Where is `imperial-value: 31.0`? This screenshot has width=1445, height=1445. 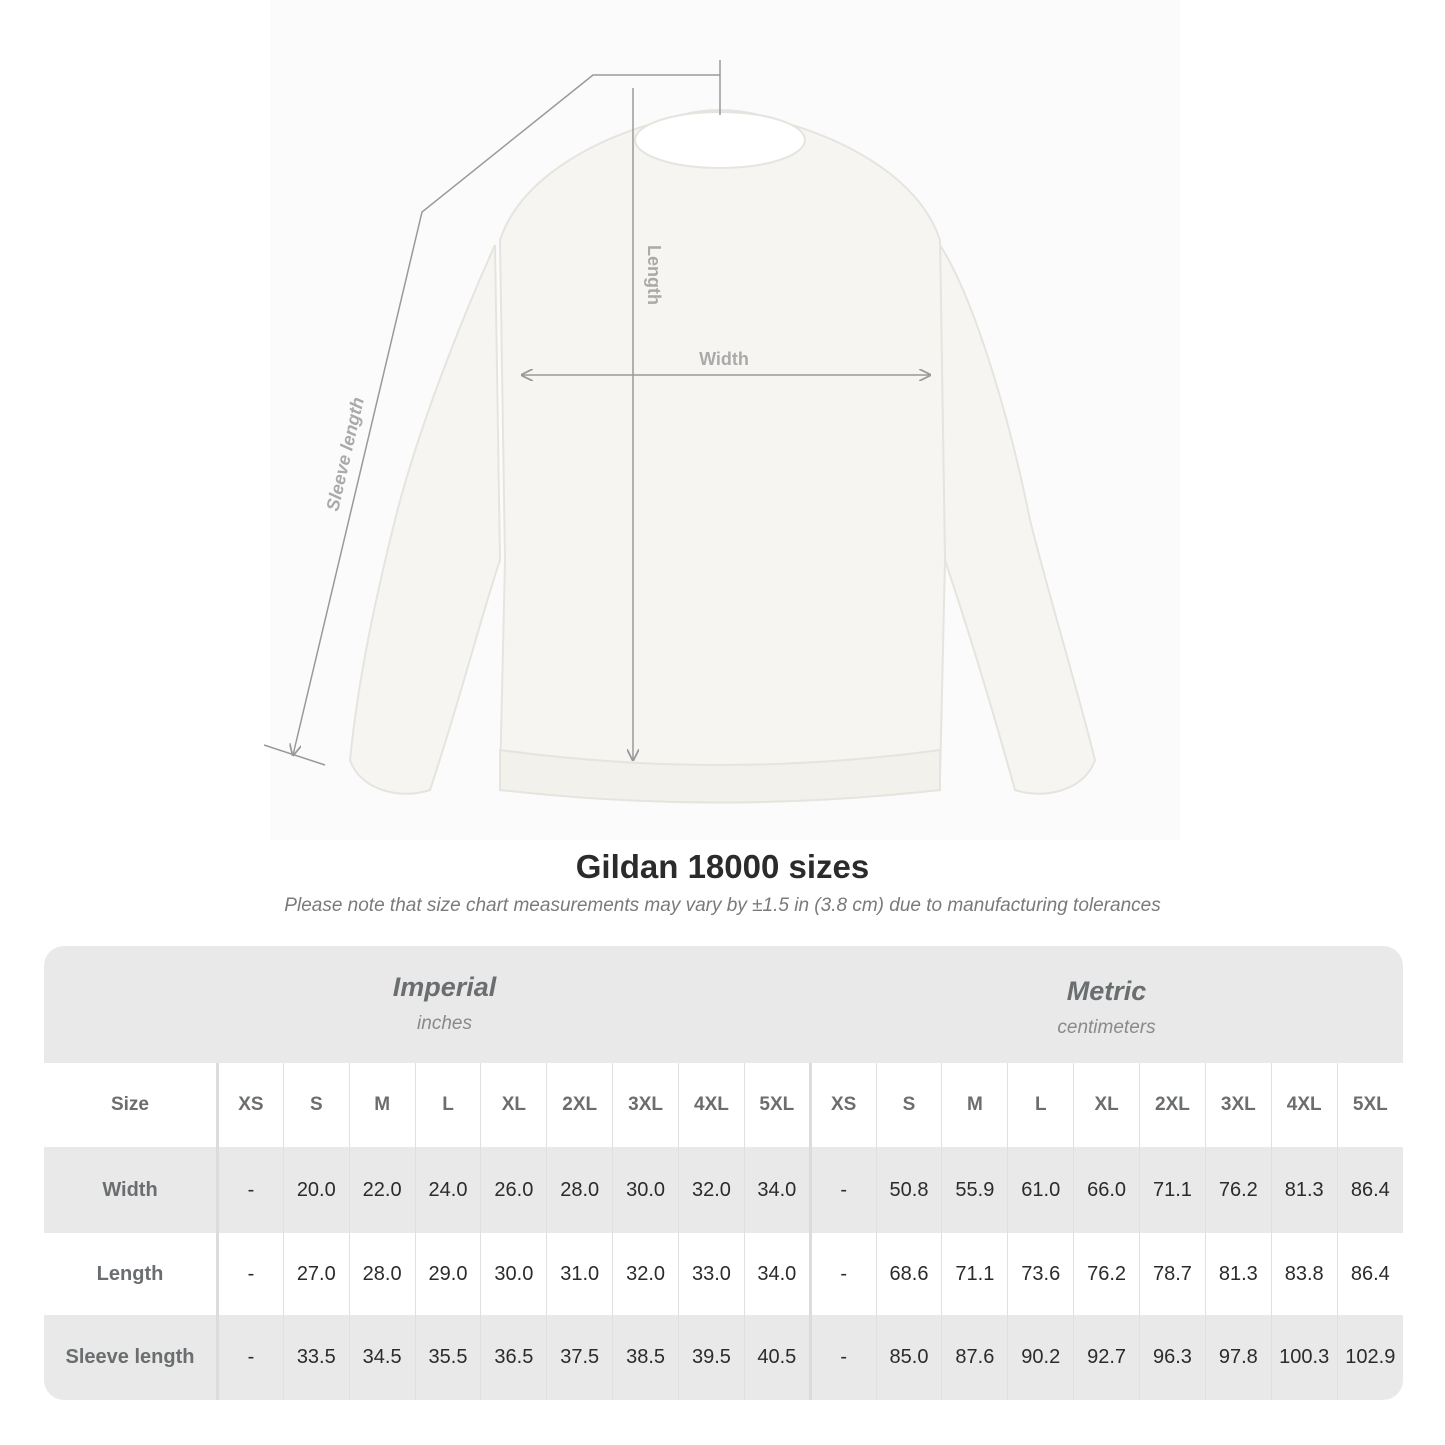
imperial-value: 31.0 is located at coordinates (579, 1274).